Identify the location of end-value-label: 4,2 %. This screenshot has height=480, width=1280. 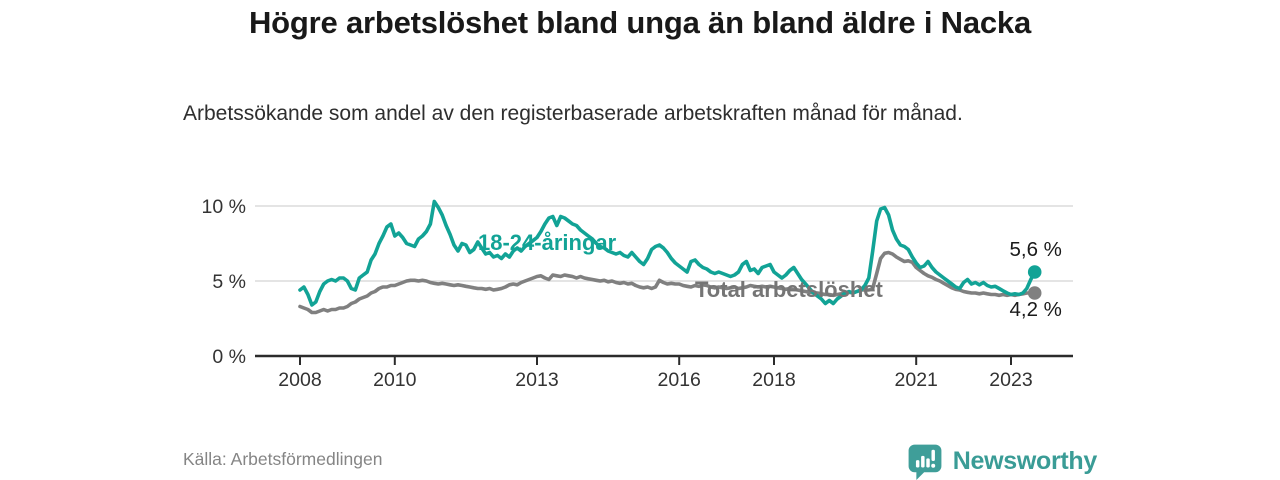
(1035, 309).